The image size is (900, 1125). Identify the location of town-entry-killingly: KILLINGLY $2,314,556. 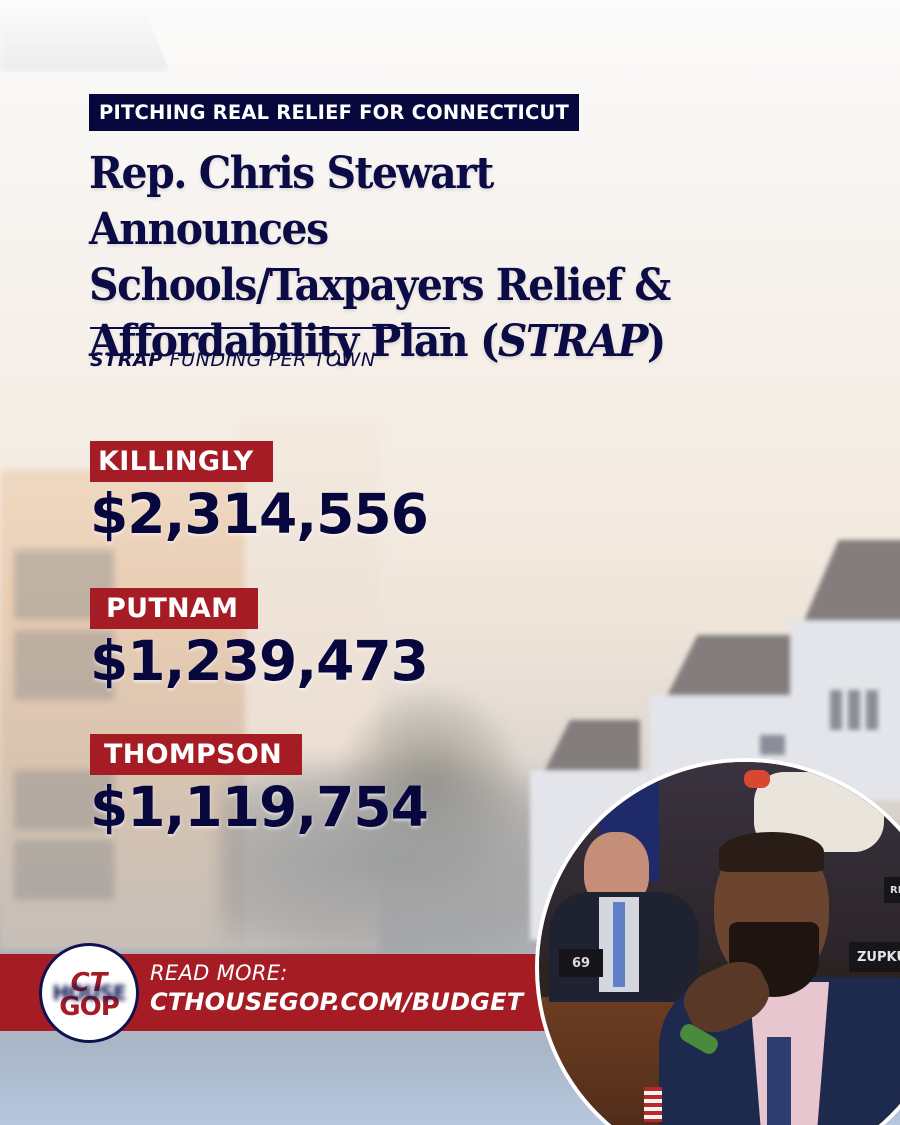
(259, 493).